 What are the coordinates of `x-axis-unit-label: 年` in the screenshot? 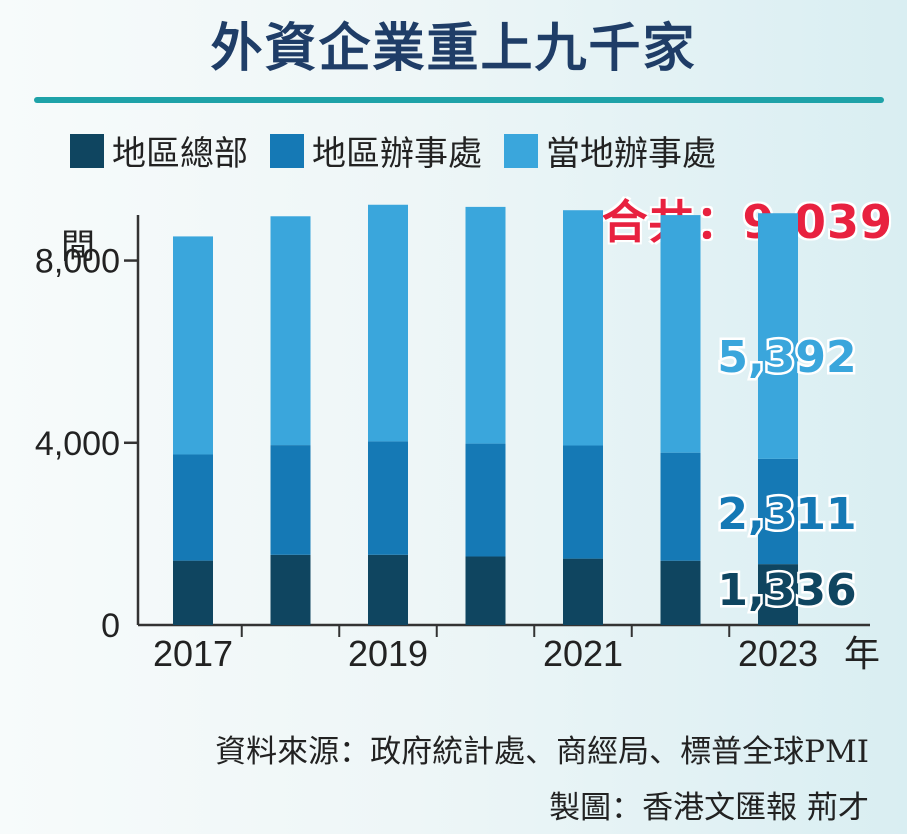 It's located at (862, 654).